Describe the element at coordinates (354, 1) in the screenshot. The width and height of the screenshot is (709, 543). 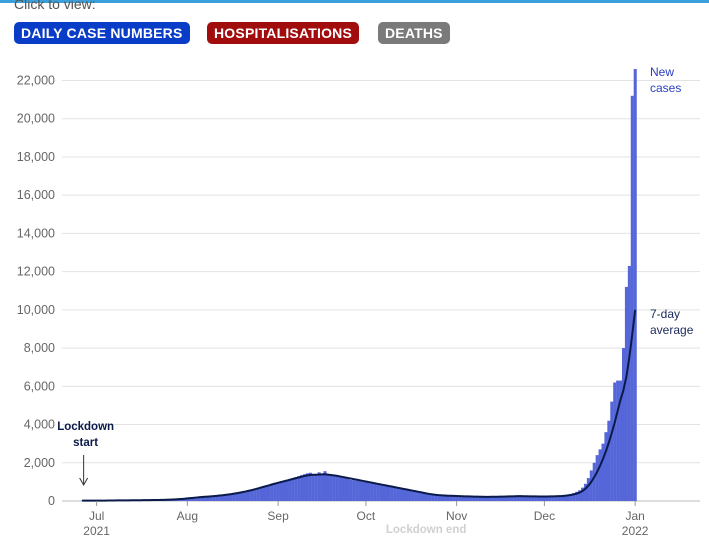
I see `top-accent-bar` at that location.